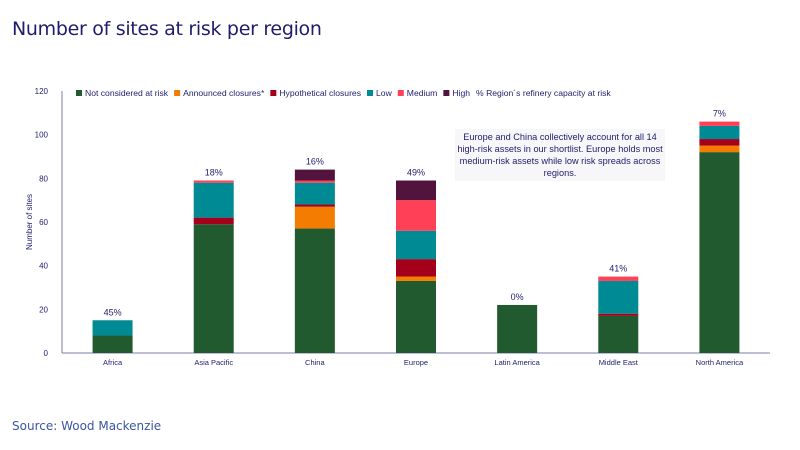 The width and height of the screenshot is (800, 450). What do you see at coordinates (43, 266) in the screenshot?
I see `y-tick-label: 40` at bounding box center [43, 266].